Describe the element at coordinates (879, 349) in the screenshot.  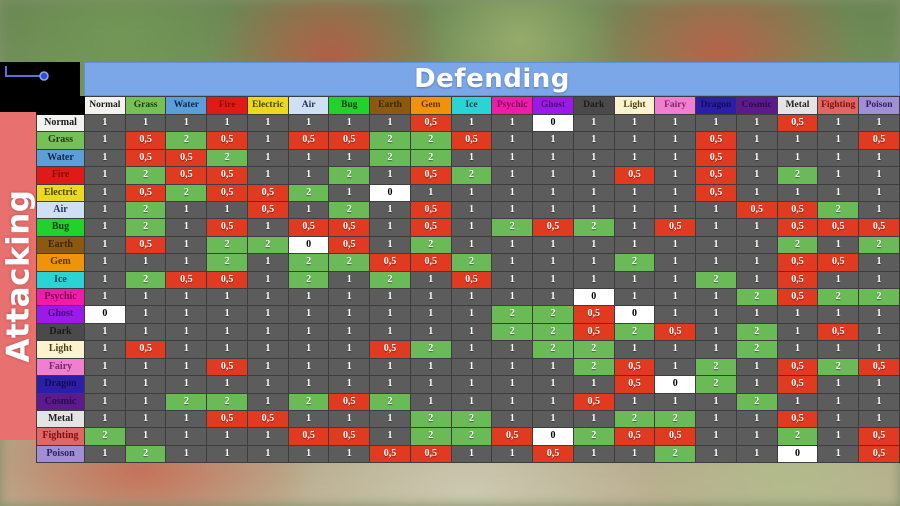
I see `cell-light-vs-poison: 1` at that location.